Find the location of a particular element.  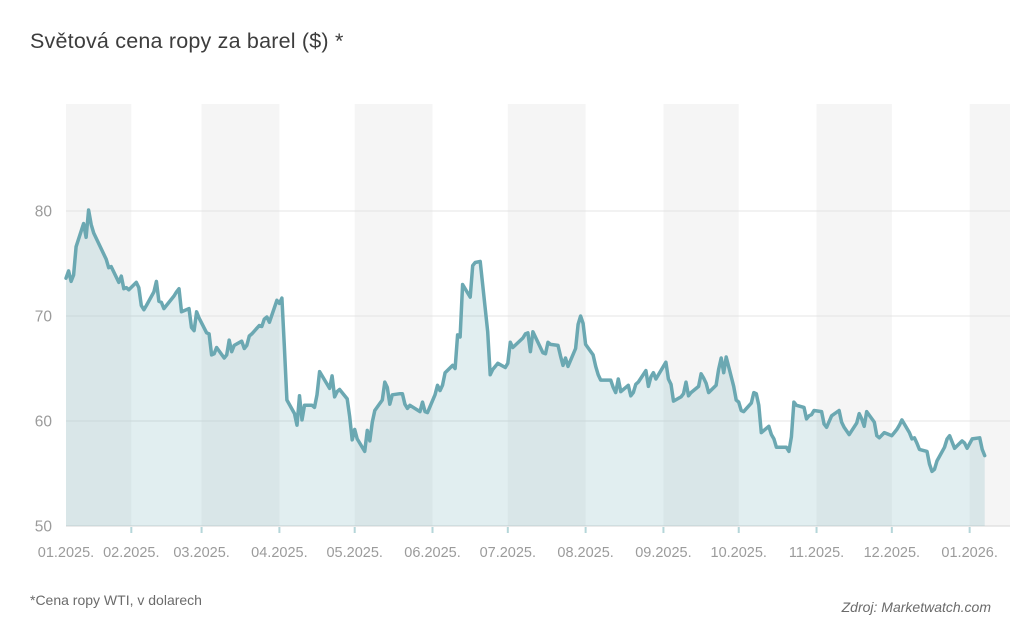

y-tick-label: 50 is located at coordinates (44, 527).